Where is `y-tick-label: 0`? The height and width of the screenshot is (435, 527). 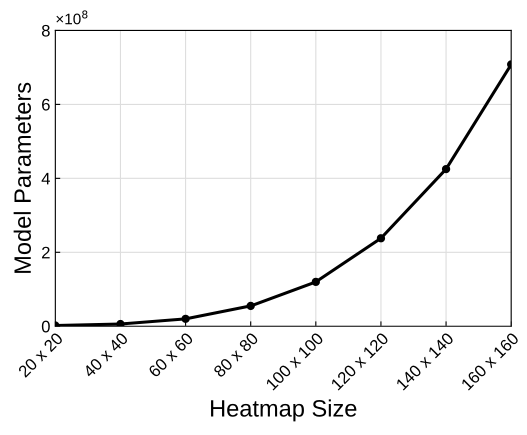
y-tick-label: 0 is located at coordinates (46, 326).